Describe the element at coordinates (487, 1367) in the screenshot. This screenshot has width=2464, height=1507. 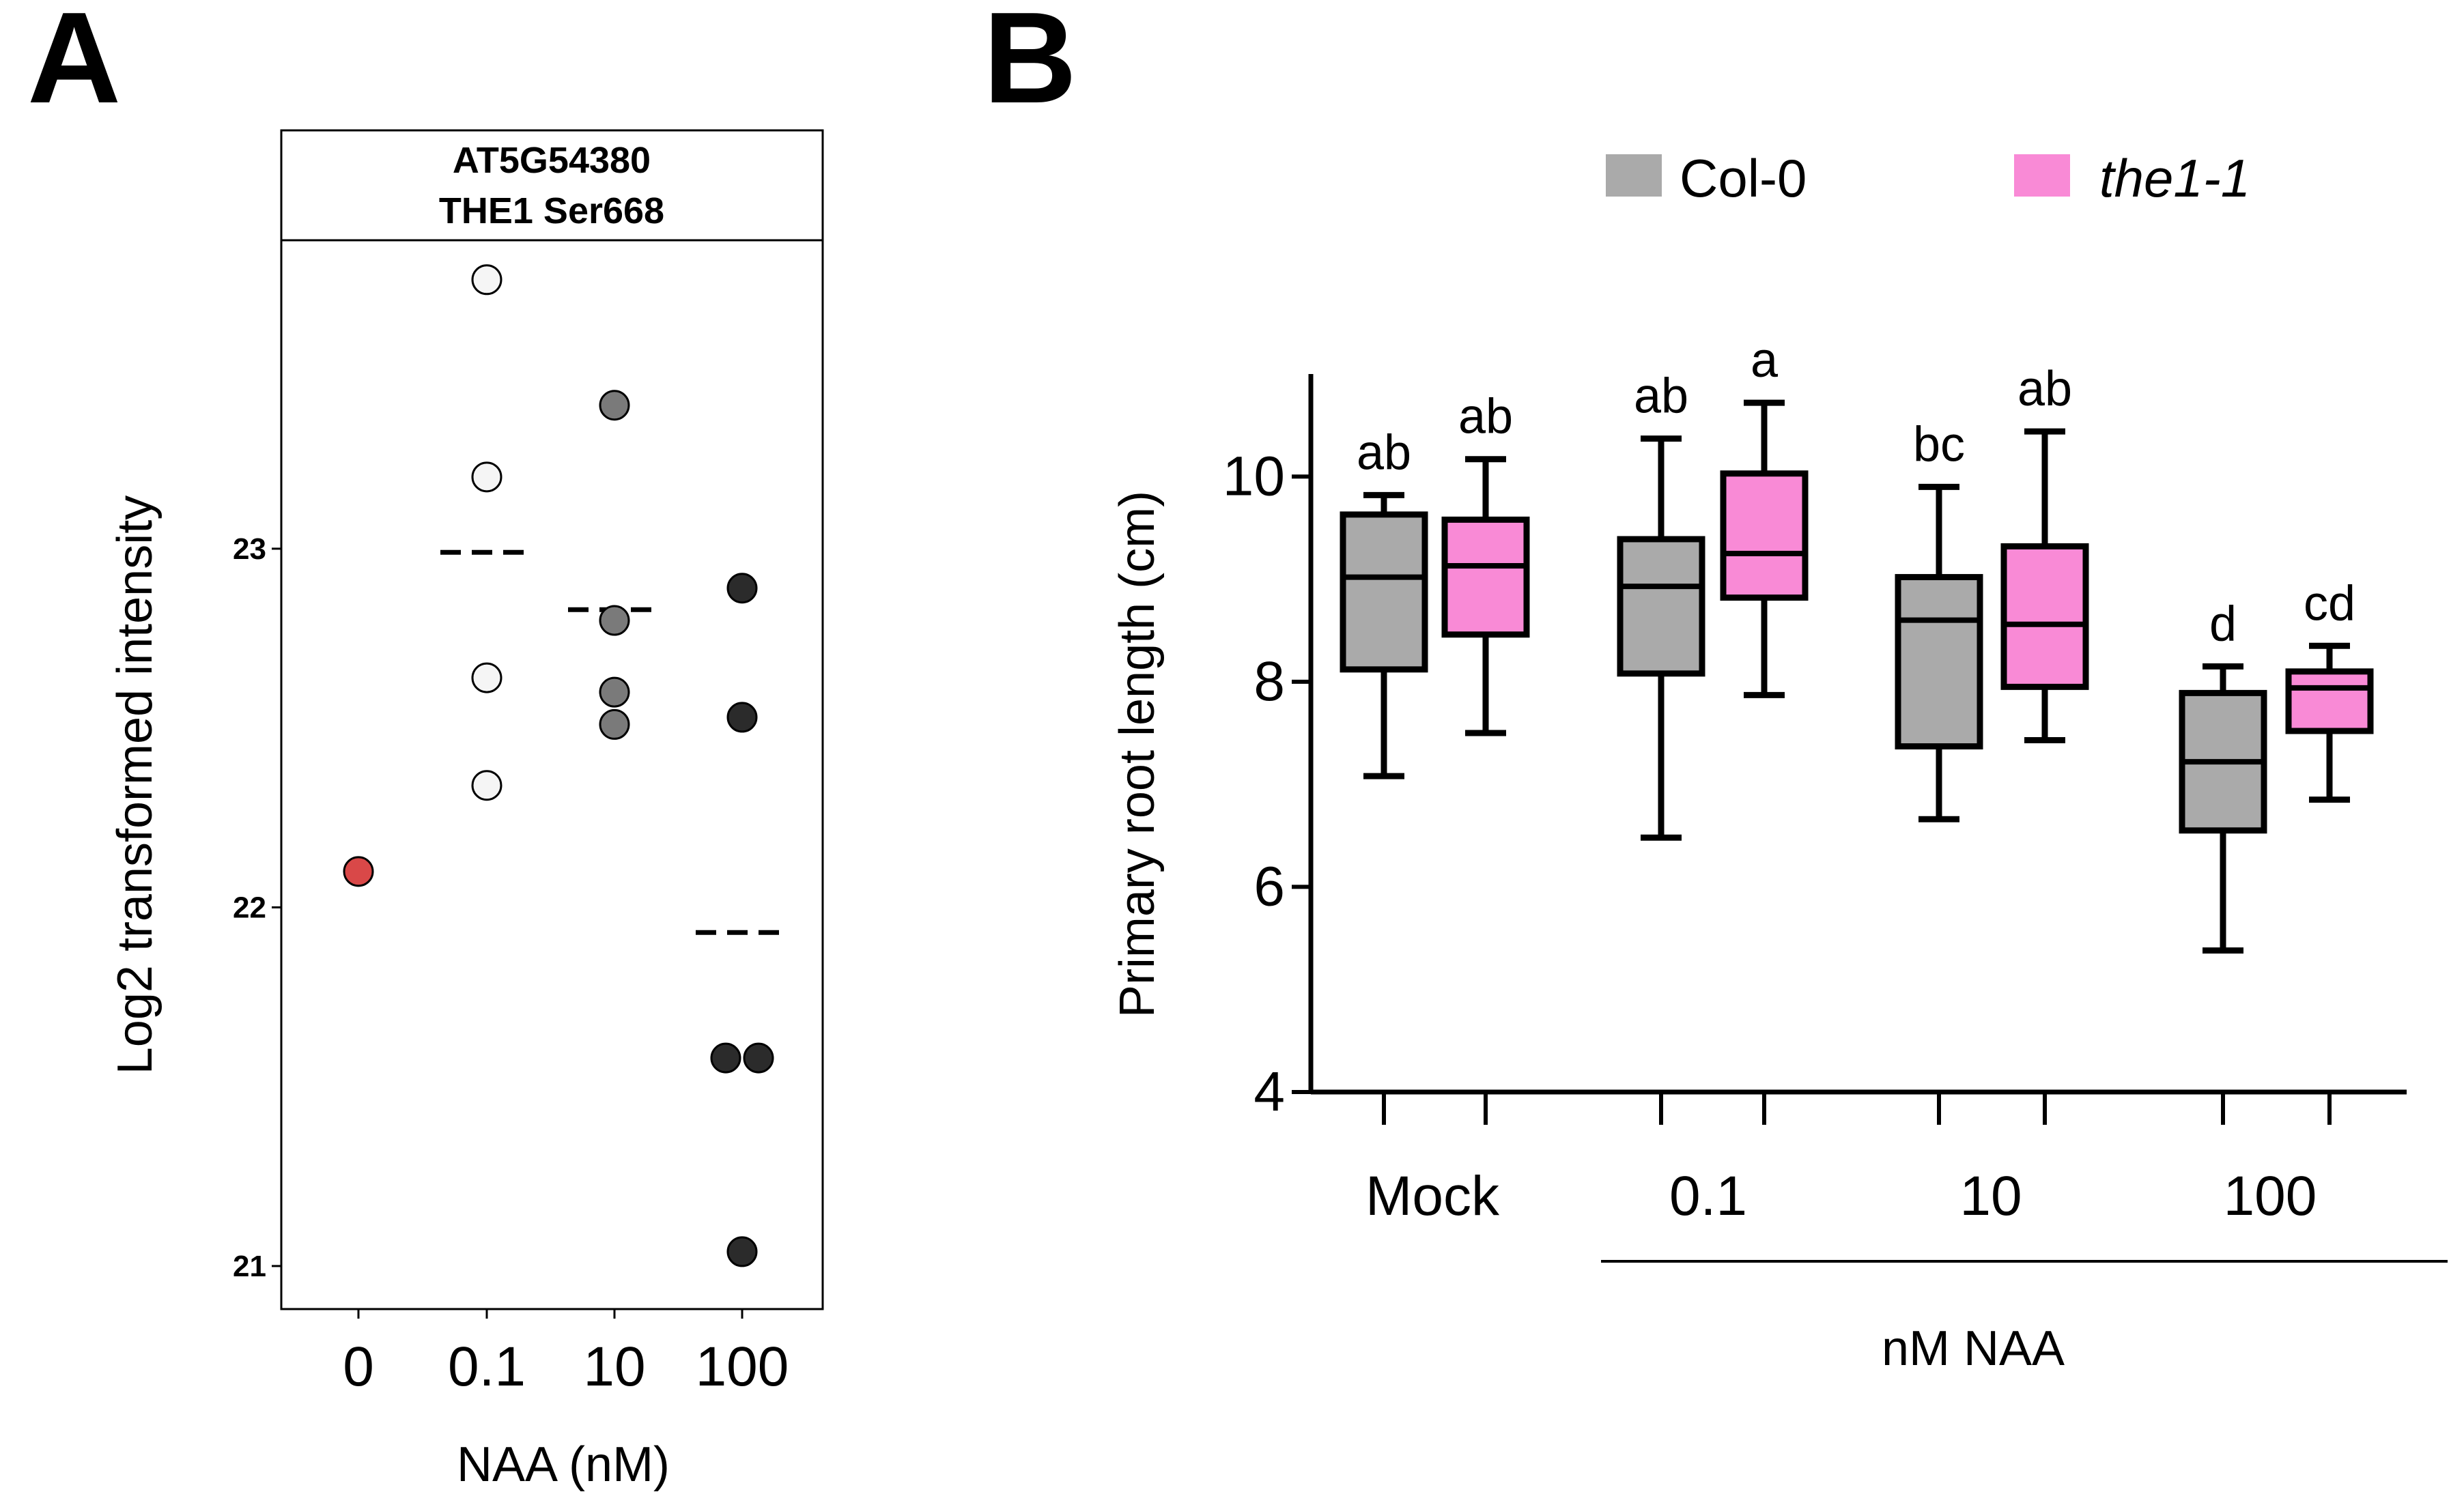
I see `panel-a-xtick-label: 0.1` at that location.